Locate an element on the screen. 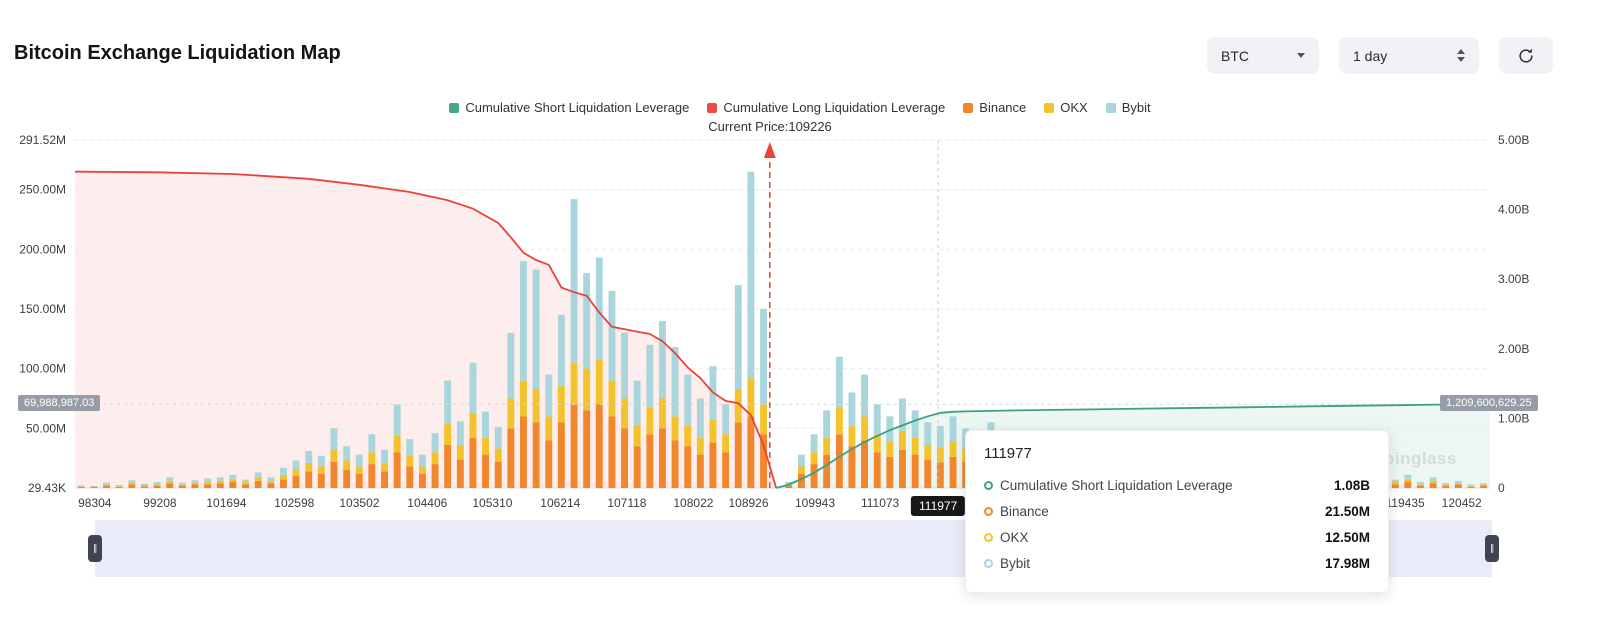 The height and width of the screenshot is (636, 1600). tooltip-title: 111977 is located at coordinates (1008, 453).